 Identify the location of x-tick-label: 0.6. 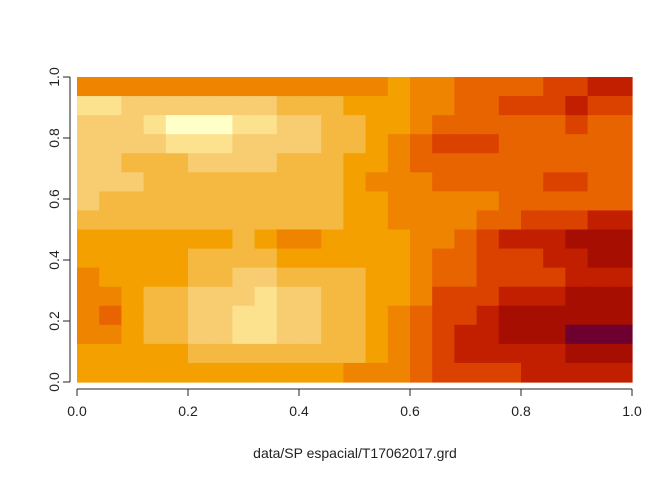
(410, 411).